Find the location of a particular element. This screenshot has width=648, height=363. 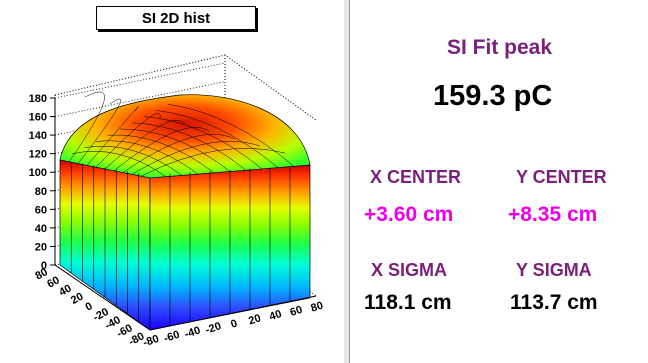

x-sigma-label: X SIGMA is located at coordinates (409, 270).